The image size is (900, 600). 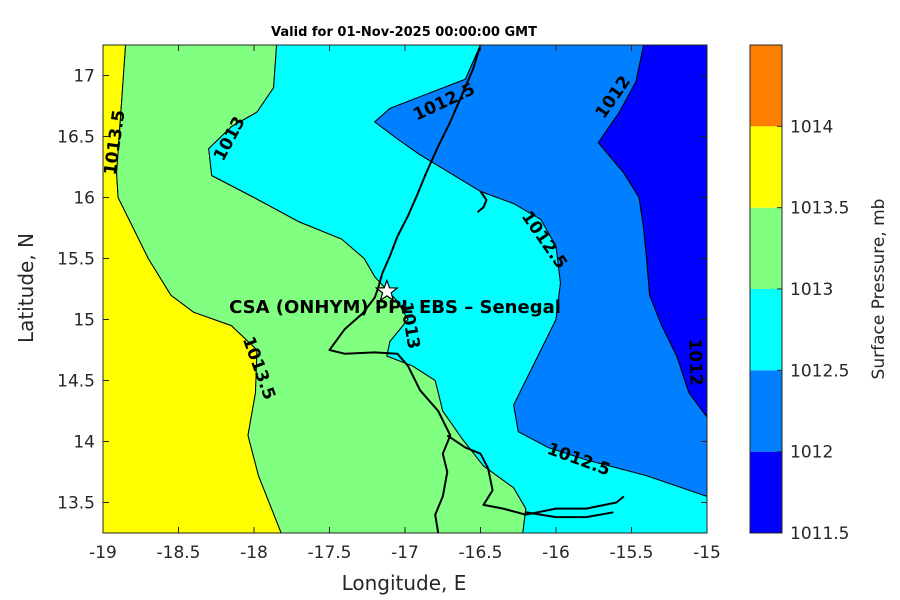 What do you see at coordinates (330, 553) in the screenshot?
I see `x-tick-label: -17.5` at bounding box center [330, 553].